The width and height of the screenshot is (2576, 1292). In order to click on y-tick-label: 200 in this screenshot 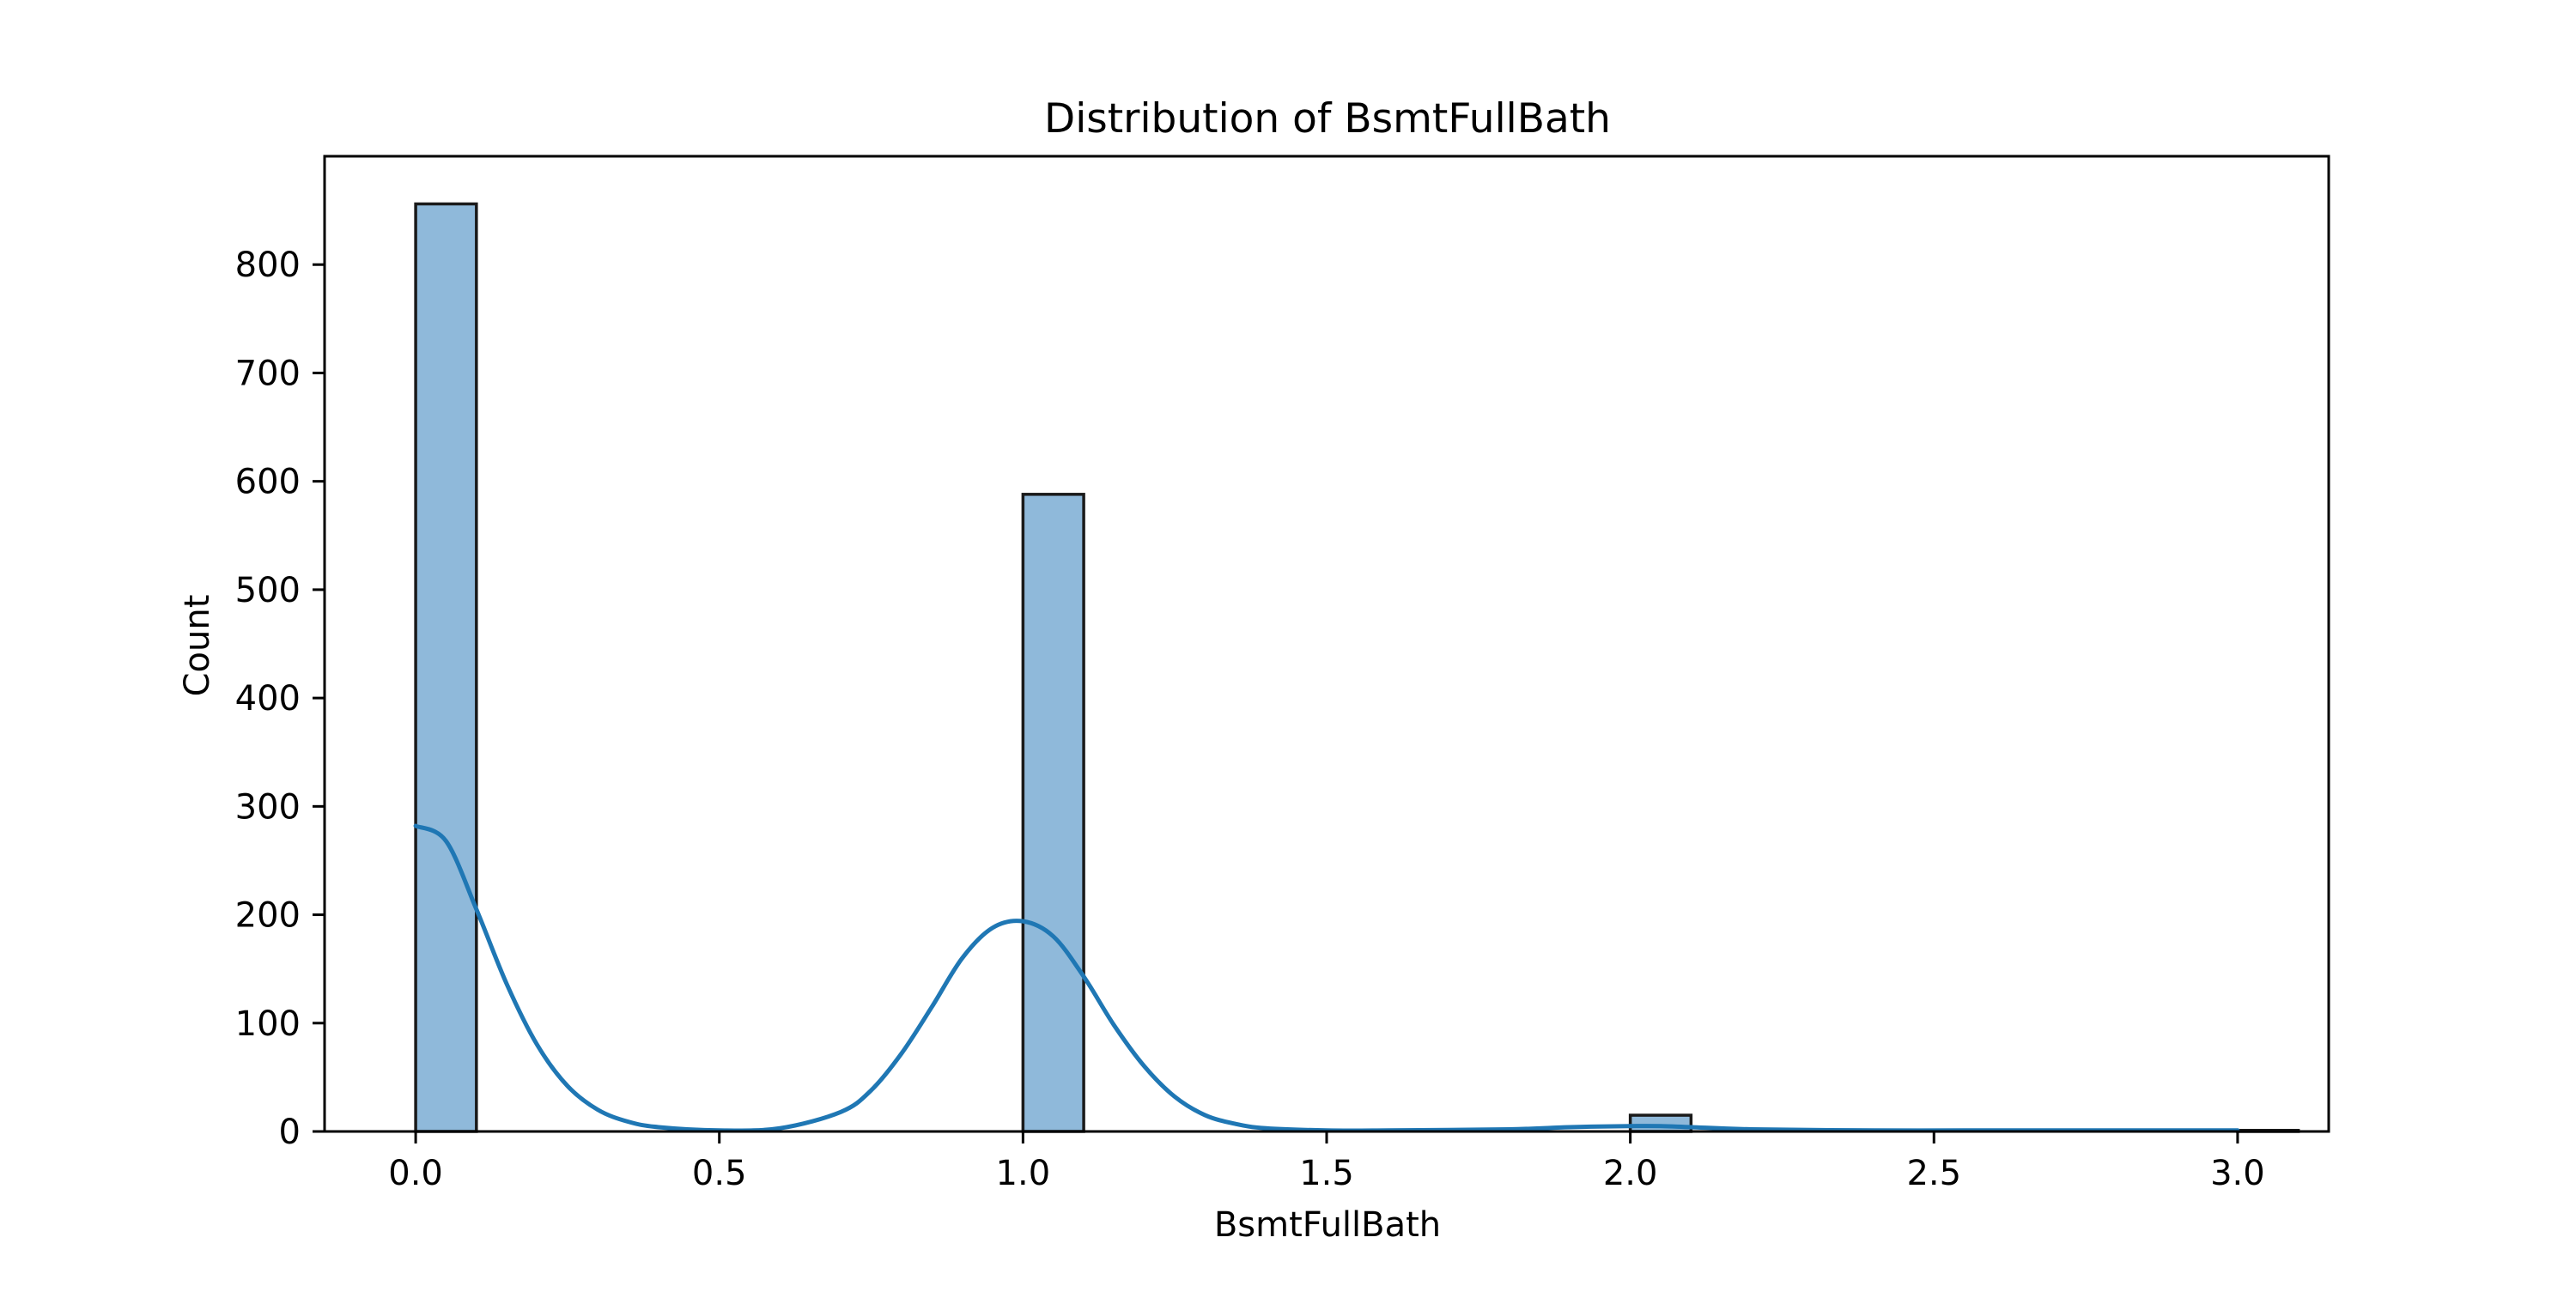, I will do `click(268, 916)`.